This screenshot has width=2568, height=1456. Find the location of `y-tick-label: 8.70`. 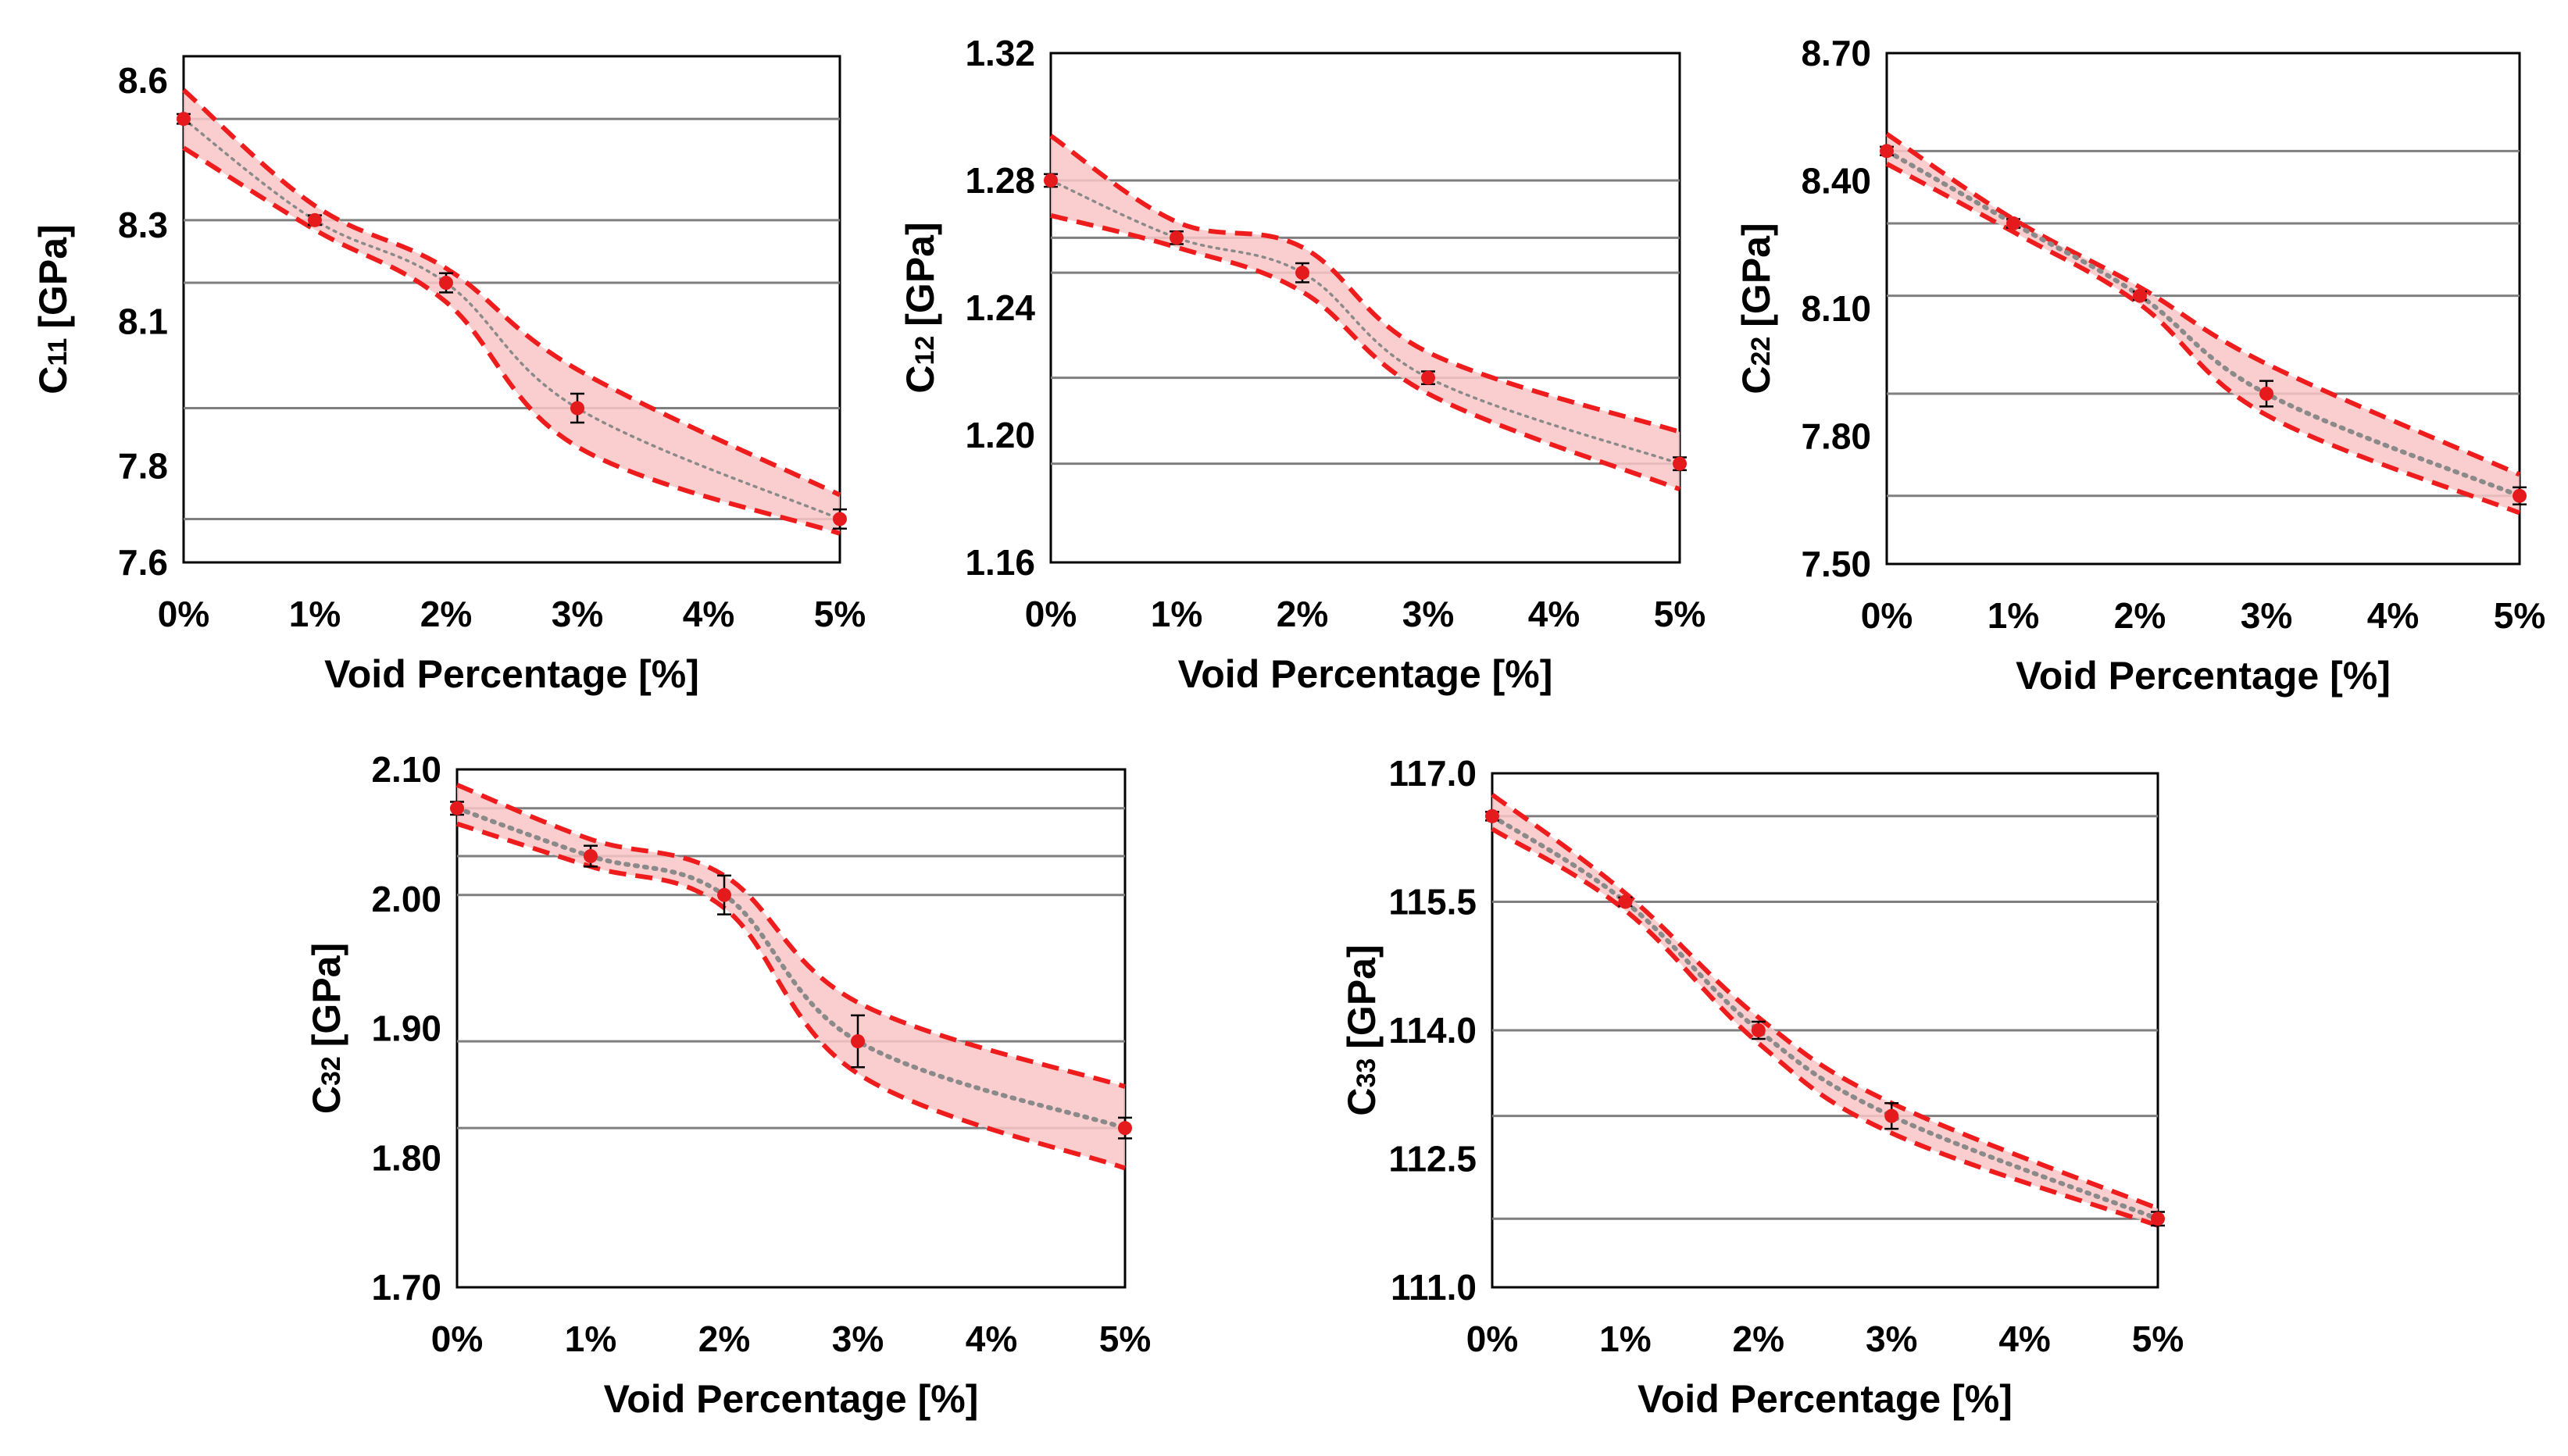

y-tick-label: 8.70 is located at coordinates (1836, 53).